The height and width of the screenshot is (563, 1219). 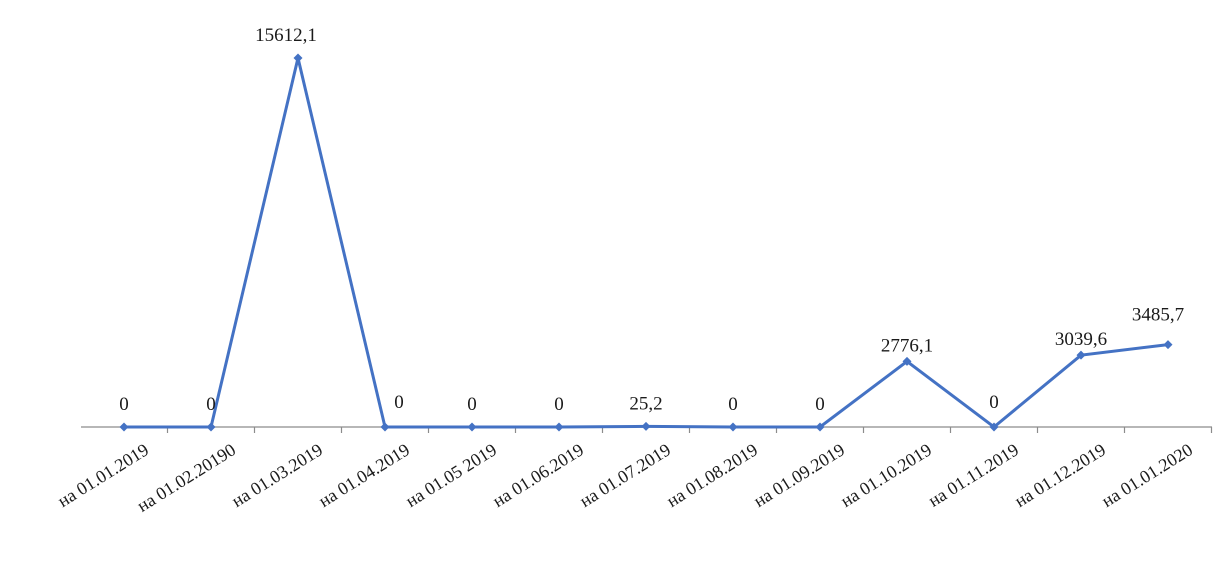 I want to click on x-tick-label: на 01.08.2019, so click(x=712, y=475).